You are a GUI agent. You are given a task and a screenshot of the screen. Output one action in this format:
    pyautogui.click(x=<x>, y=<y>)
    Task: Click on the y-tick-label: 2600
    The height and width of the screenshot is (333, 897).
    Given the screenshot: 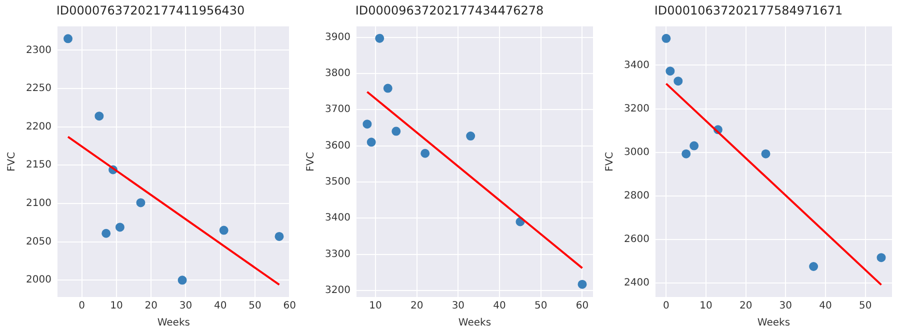 What is the action you would take?
    pyautogui.click(x=637, y=240)
    